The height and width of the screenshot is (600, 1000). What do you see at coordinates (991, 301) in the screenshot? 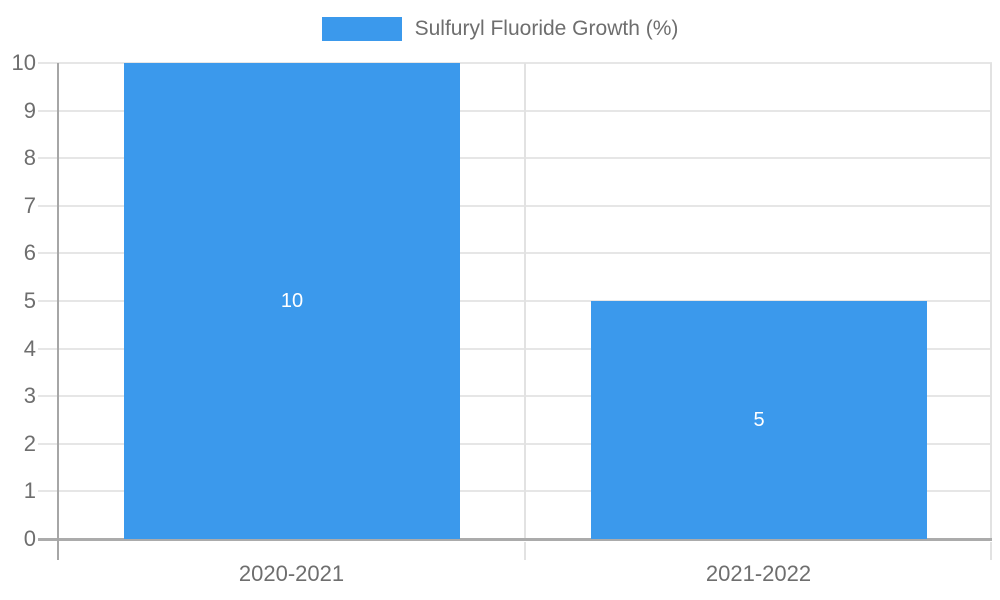
I see `plot-right-border` at bounding box center [991, 301].